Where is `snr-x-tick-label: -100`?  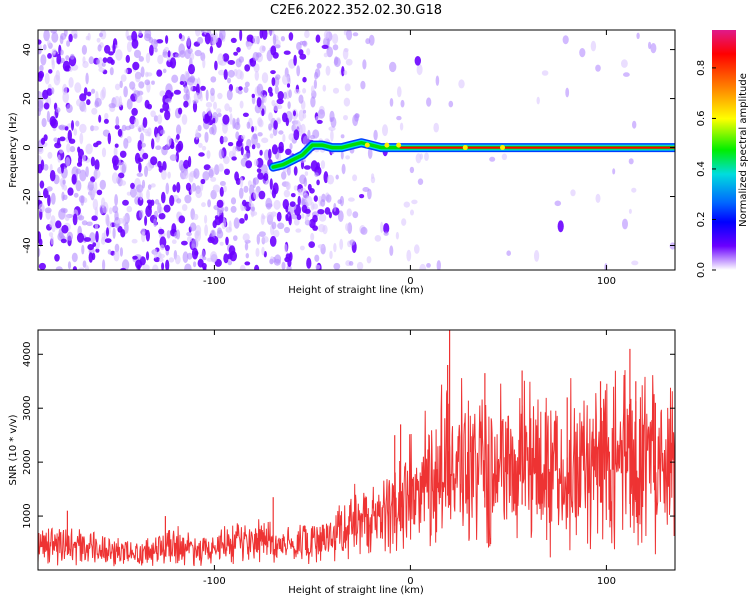 snr-x-tick-label: -100 is located at coordinates (214, 581).